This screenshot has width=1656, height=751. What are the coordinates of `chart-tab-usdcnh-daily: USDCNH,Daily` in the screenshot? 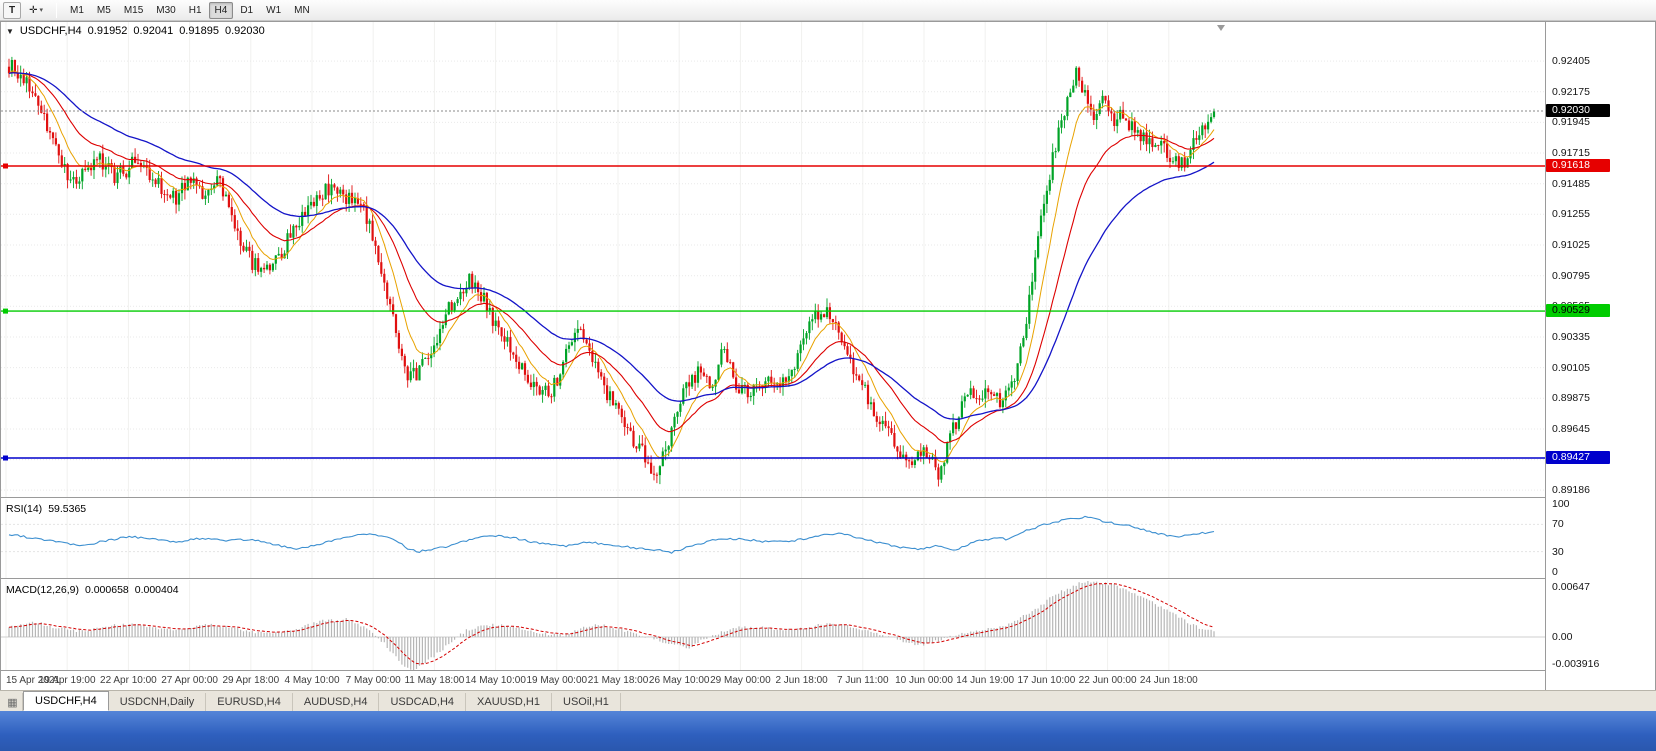 It's located at (158, 702).